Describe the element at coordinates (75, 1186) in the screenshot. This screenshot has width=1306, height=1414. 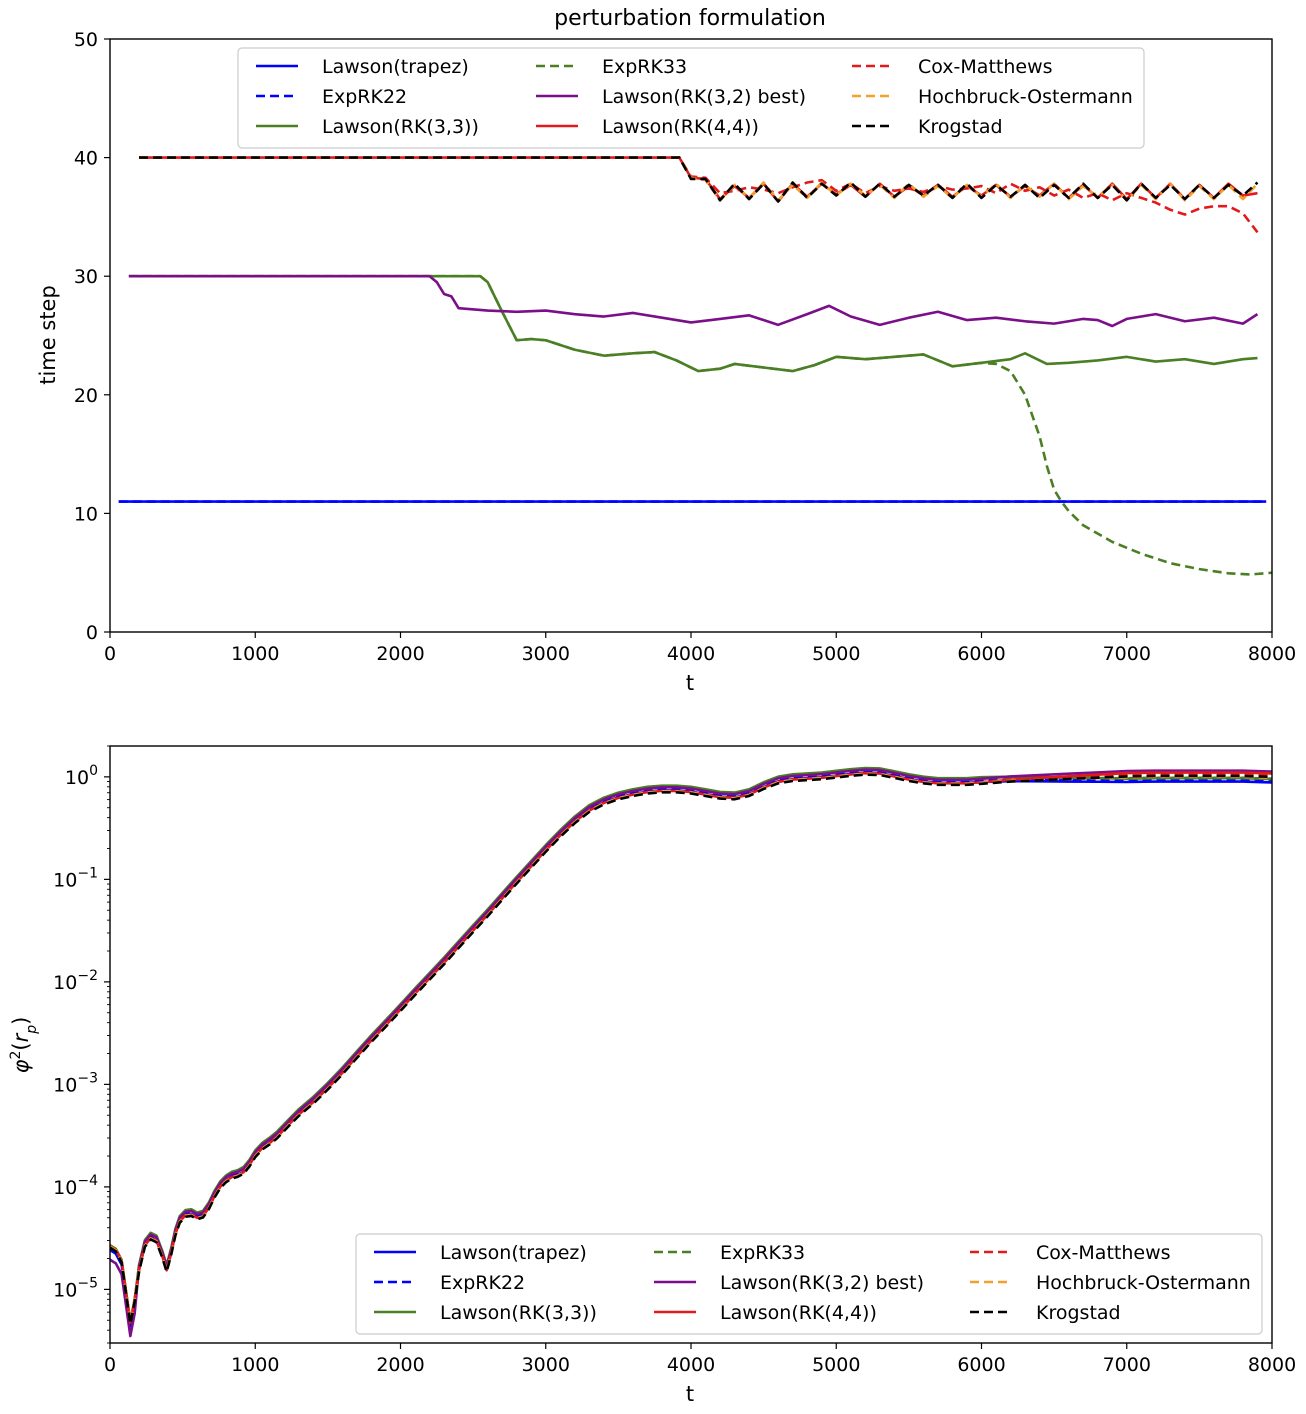
I see `bottom-y-tick-label: 10⁻⁴` at that location.